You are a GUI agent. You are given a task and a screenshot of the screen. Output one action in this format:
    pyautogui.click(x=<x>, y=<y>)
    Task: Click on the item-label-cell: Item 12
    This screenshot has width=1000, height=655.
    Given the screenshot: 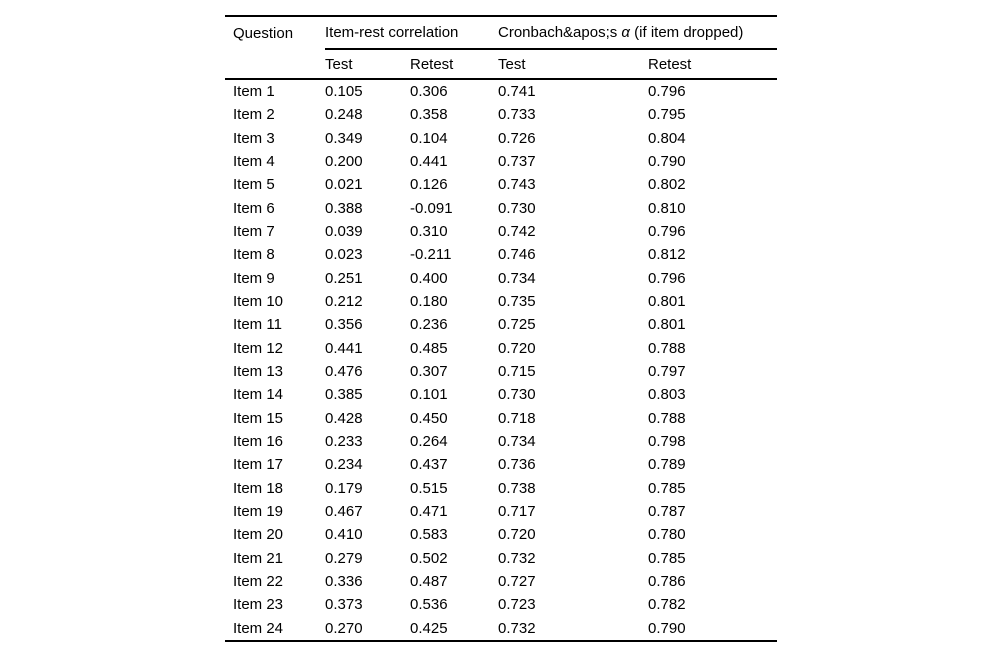 What is the action you would take?
    pyautogui.click(x=258, y=348)
    